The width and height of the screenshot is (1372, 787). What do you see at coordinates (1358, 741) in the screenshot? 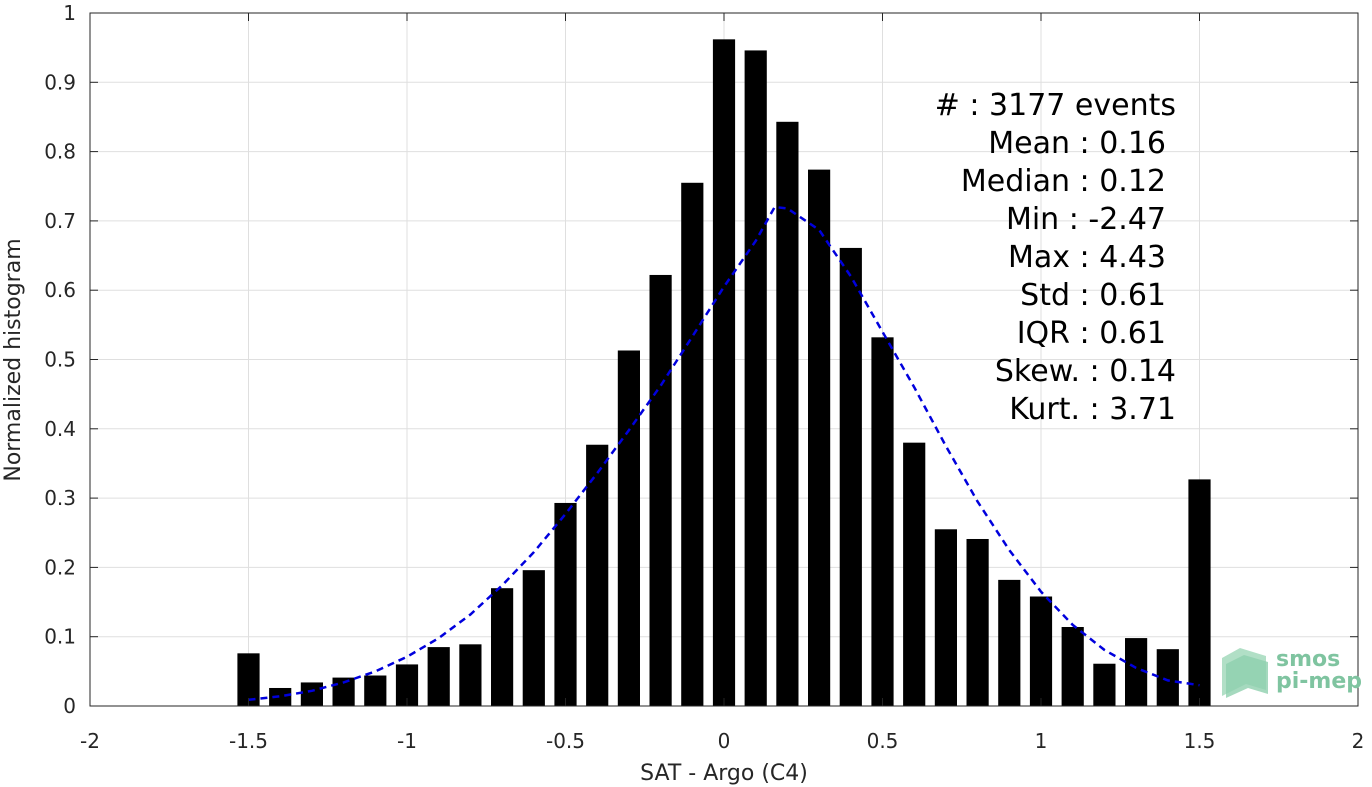
I see `x-tick-label: 2` at bounding box center [1358, 741].